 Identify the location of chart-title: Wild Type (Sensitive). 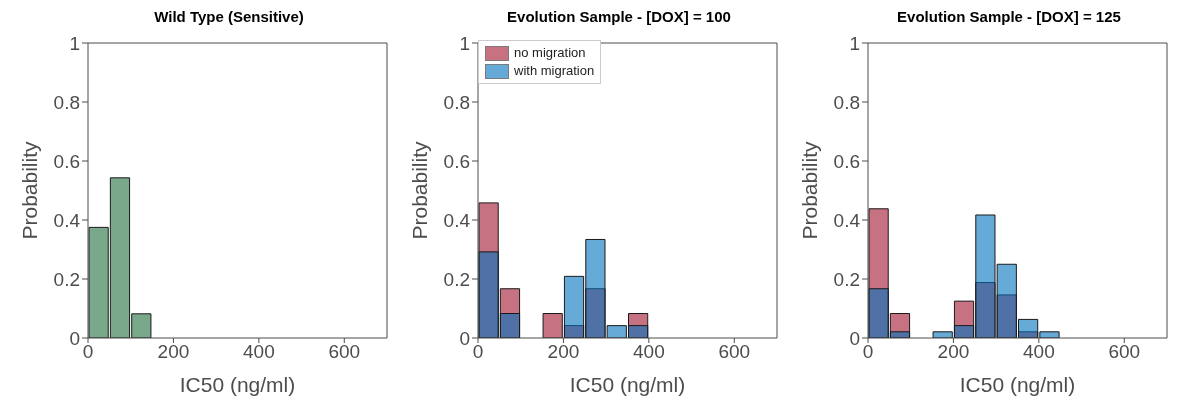
(229, 17).